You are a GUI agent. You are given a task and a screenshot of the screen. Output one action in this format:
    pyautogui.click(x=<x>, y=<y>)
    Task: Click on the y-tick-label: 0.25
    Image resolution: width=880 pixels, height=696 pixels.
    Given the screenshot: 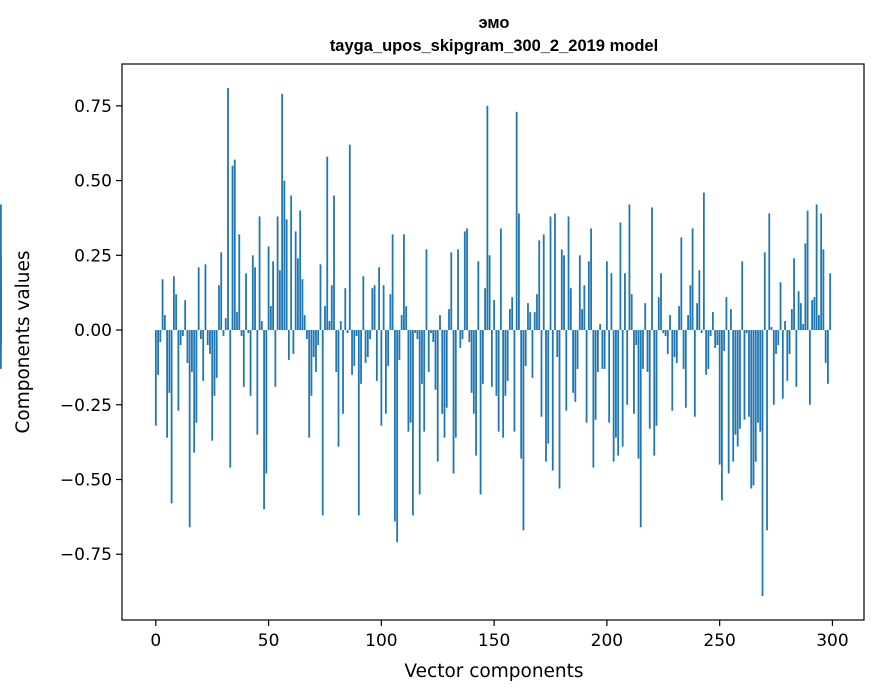 What is the action you would take?
    pyautogui.click(x=93, y=256)
    